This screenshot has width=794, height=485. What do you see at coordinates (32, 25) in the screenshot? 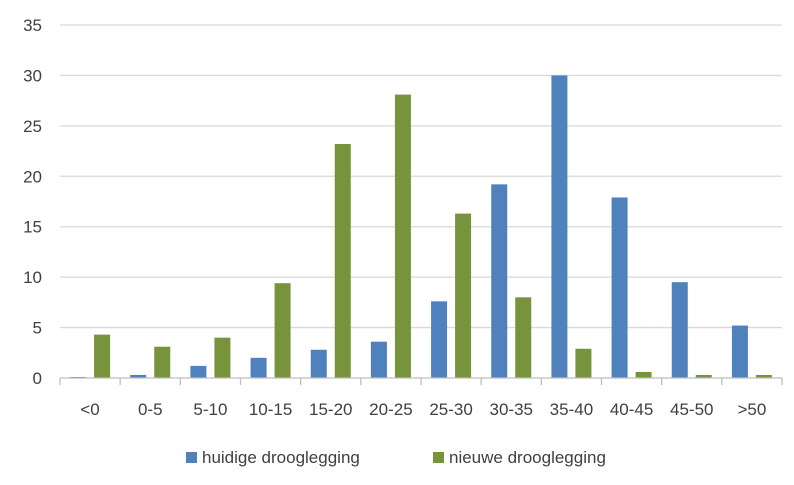
I see `y-tick-label: 35` at bounding box center [32, 25].